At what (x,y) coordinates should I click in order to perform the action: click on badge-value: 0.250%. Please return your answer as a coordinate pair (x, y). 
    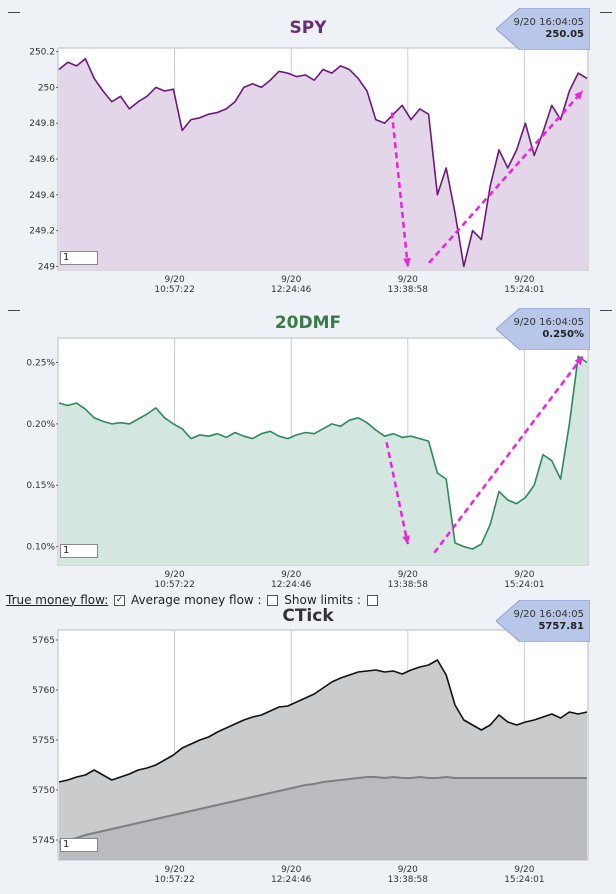
    Looking at the image, I should click on (563, 334).